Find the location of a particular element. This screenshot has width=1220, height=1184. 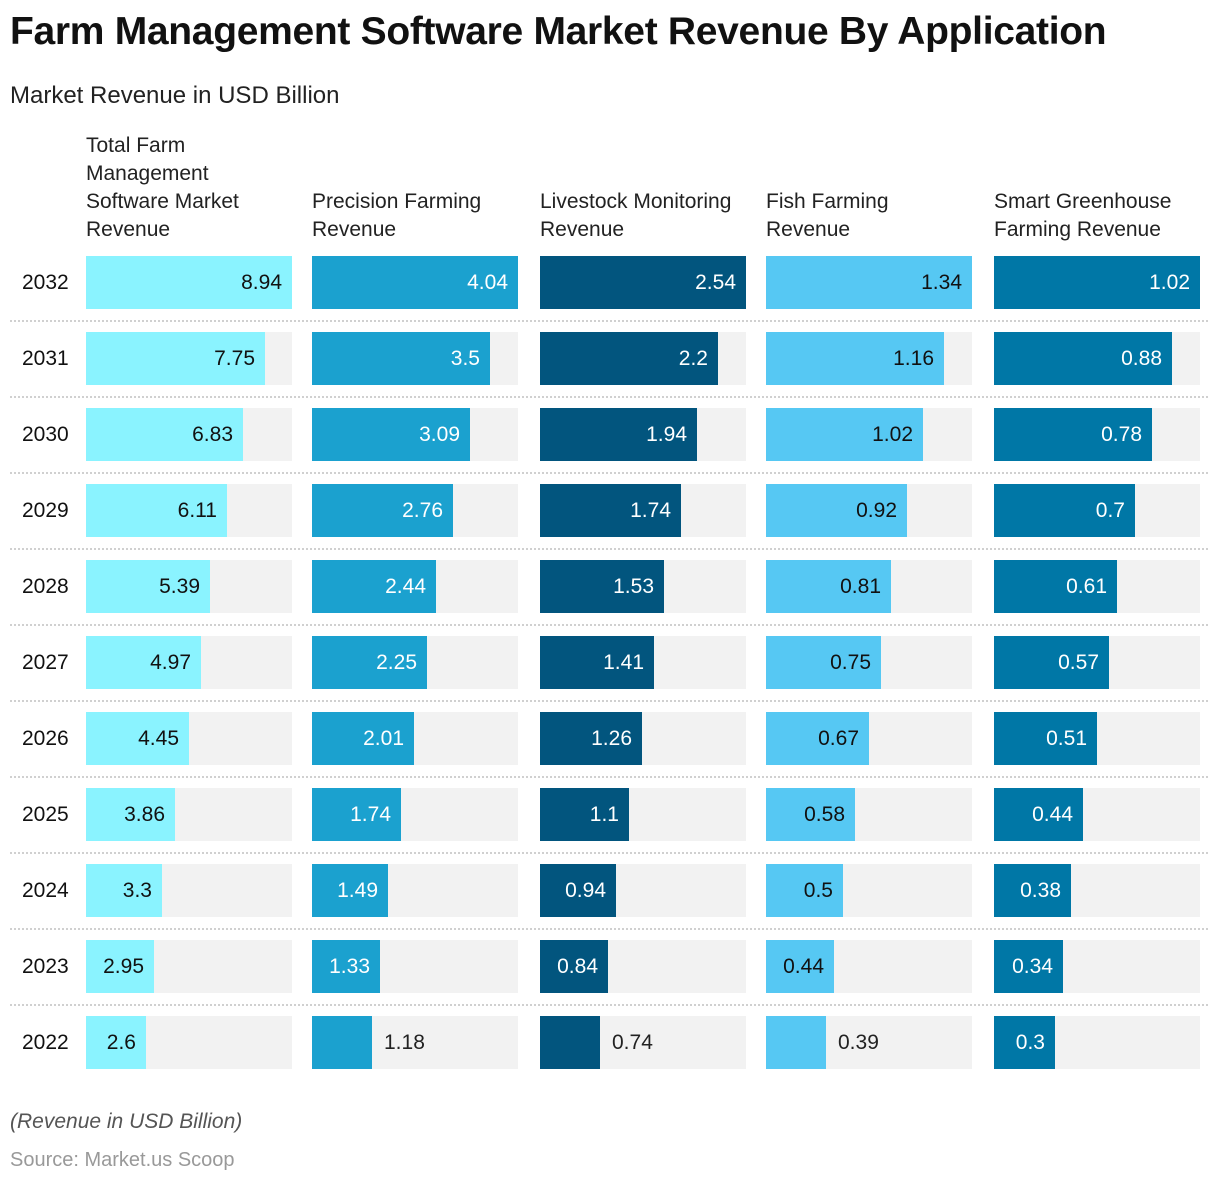

bar-track: 4.97 is located at coordinates (189, 662).